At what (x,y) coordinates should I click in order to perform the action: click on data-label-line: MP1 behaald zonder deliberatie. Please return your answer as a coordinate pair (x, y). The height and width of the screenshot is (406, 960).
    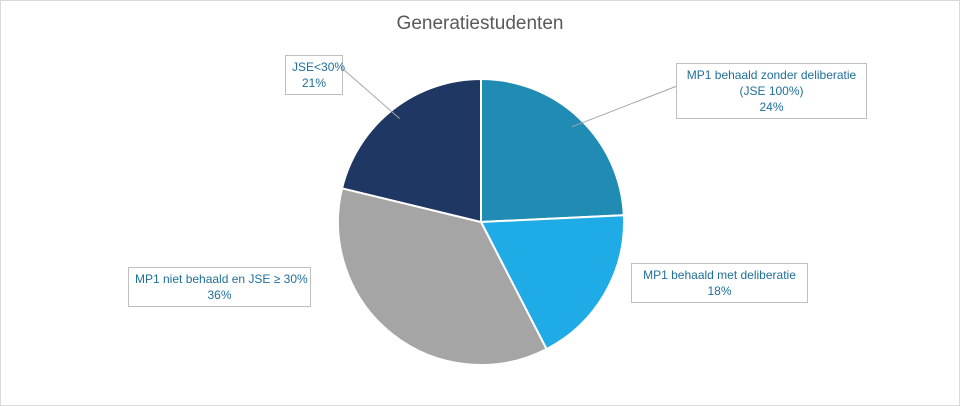
    Looking at the image, I should click on (771, 75).